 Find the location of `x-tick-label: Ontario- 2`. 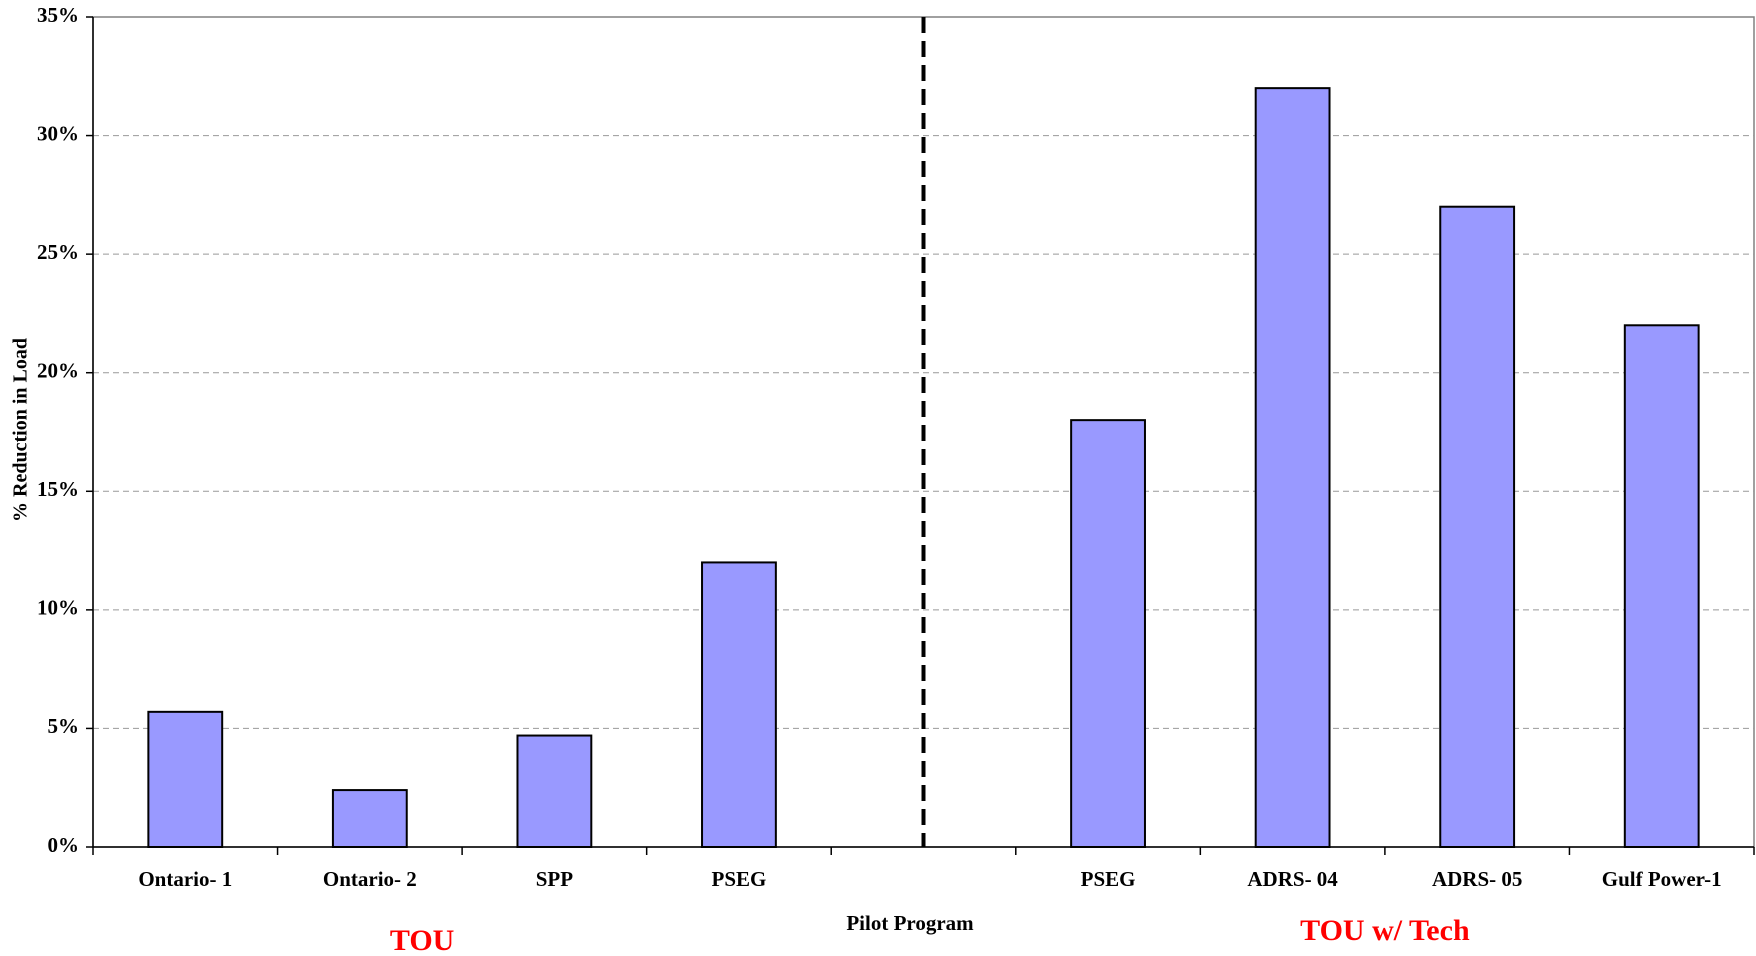

x-tick-label: Ontario- 2 is located at coordinates (370, 879).